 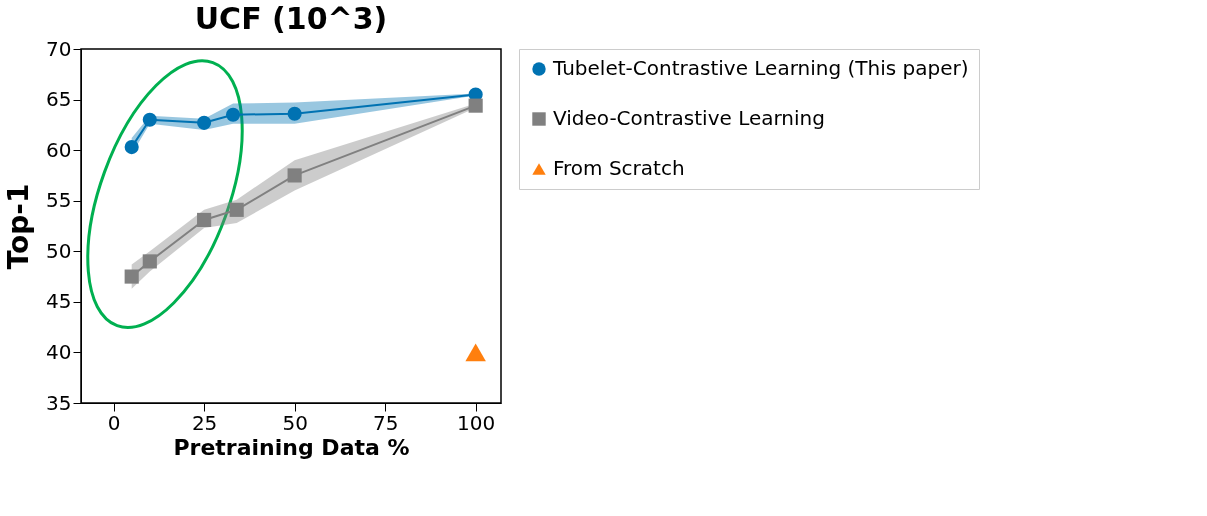 I want to click on y-tick-label: 65, so click(x=59, y=99).